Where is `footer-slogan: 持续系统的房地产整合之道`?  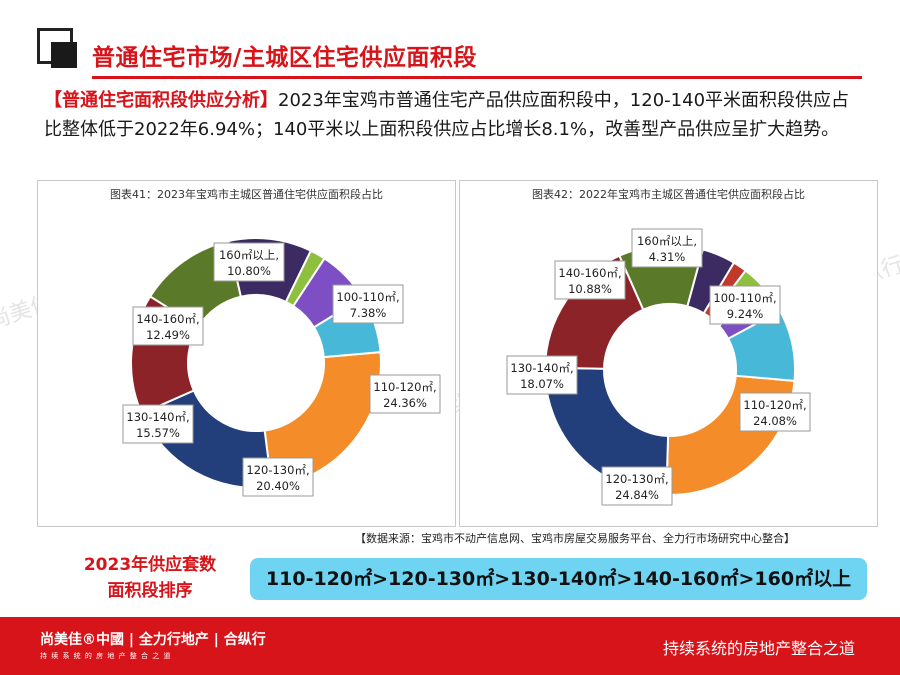 footer-slogan: 持续系统的房地产整合之道 is located at coordinates (758, 648).